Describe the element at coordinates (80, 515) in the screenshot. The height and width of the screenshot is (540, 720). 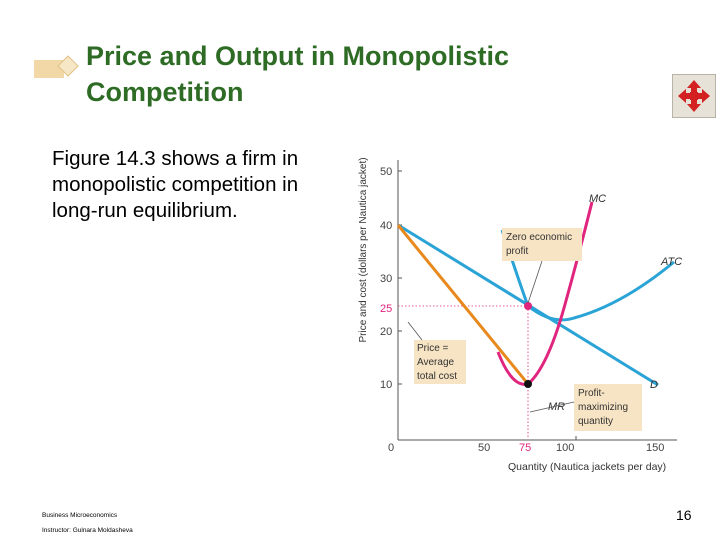
I see `footer-course: Business Microeconomics` at that location.